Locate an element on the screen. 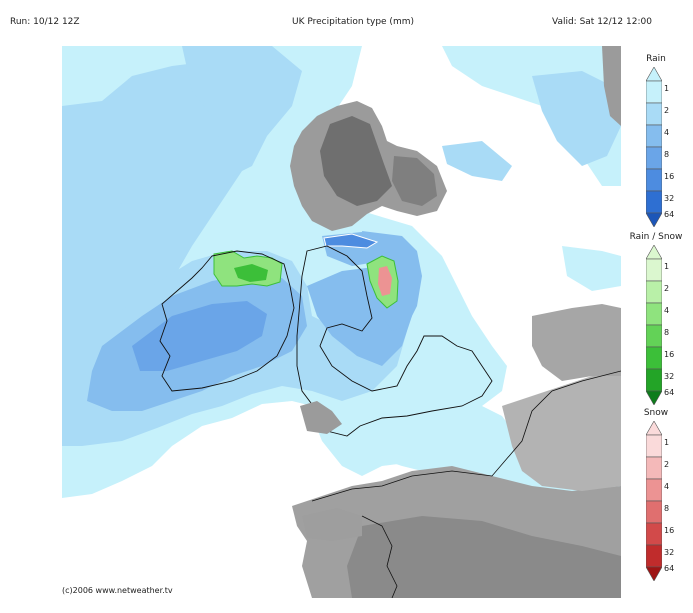 Image resolution: width=693 pixels, height=613 pixels. copyright-text: (c)2006 www.netweather.tv is located at coordinates (117, 590).